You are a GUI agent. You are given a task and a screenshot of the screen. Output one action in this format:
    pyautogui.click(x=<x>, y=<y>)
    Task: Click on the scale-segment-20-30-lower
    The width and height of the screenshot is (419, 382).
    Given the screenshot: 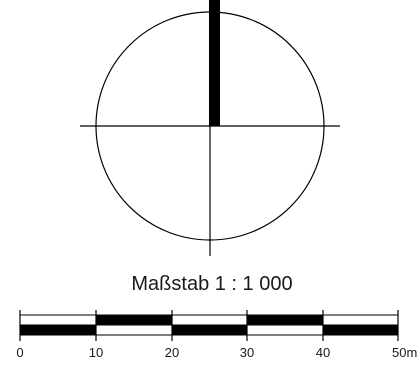 What is the action you would take?
    pyautogui.click(x=209, y=330)
    